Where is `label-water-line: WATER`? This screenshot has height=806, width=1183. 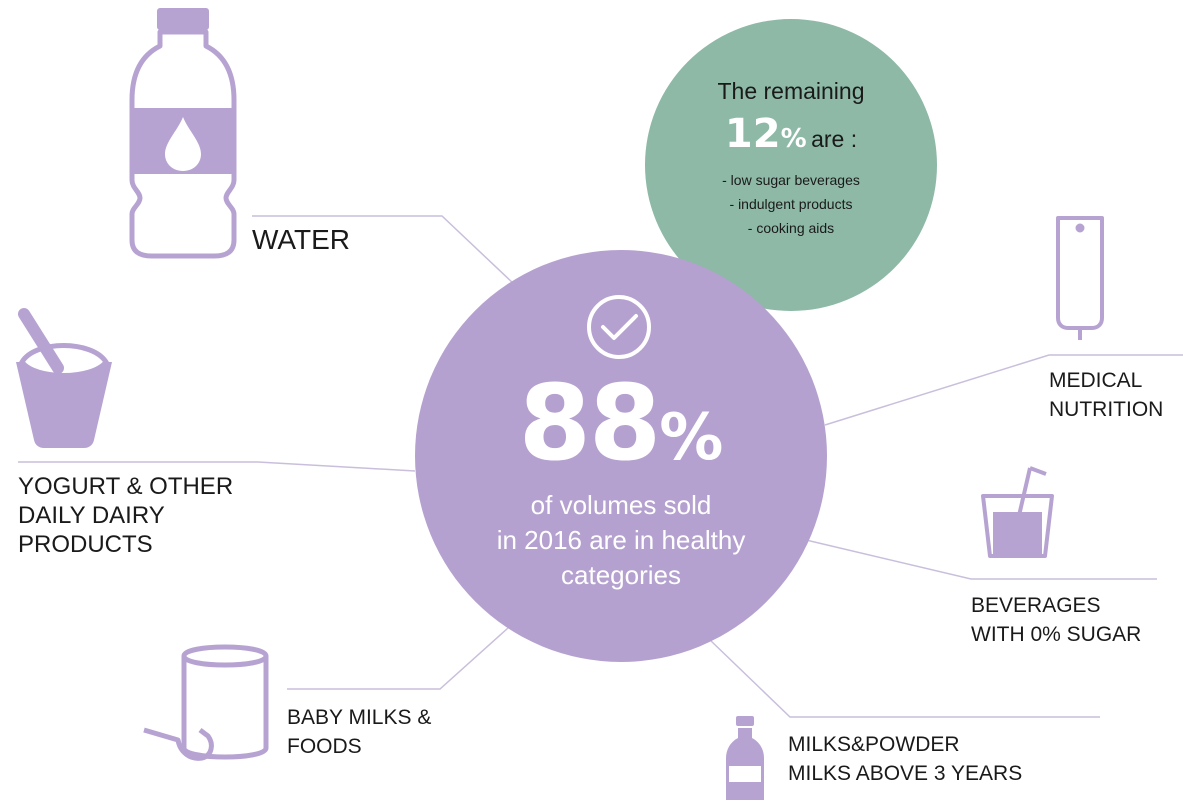 label-water-line: WATER is located at coordinates (301, 239).